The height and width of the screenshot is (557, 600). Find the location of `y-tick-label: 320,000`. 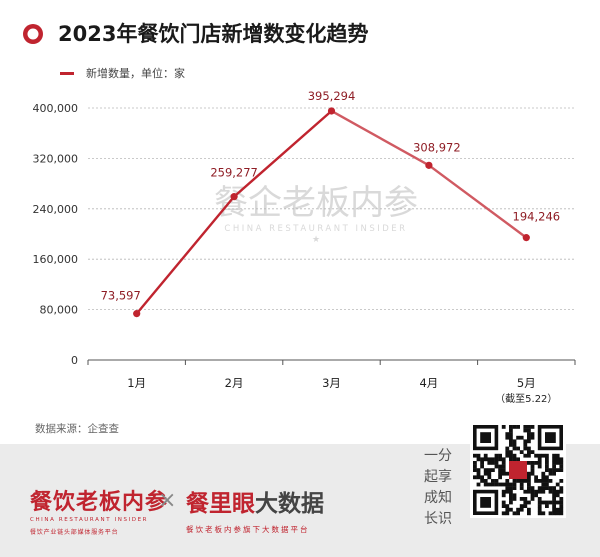

y-tick-label: 320,000 is located at coordinates (56, 158).